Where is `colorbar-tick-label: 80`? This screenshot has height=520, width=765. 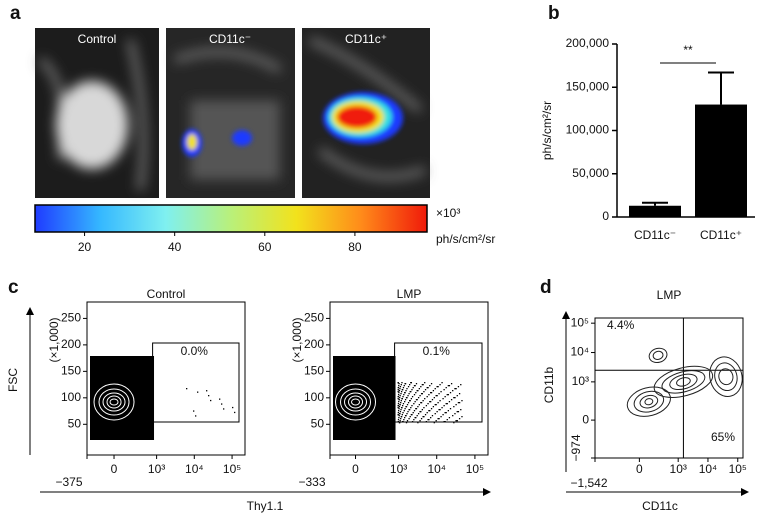 colorbar-tick-label: 80 is located at coordinates (355, 247).